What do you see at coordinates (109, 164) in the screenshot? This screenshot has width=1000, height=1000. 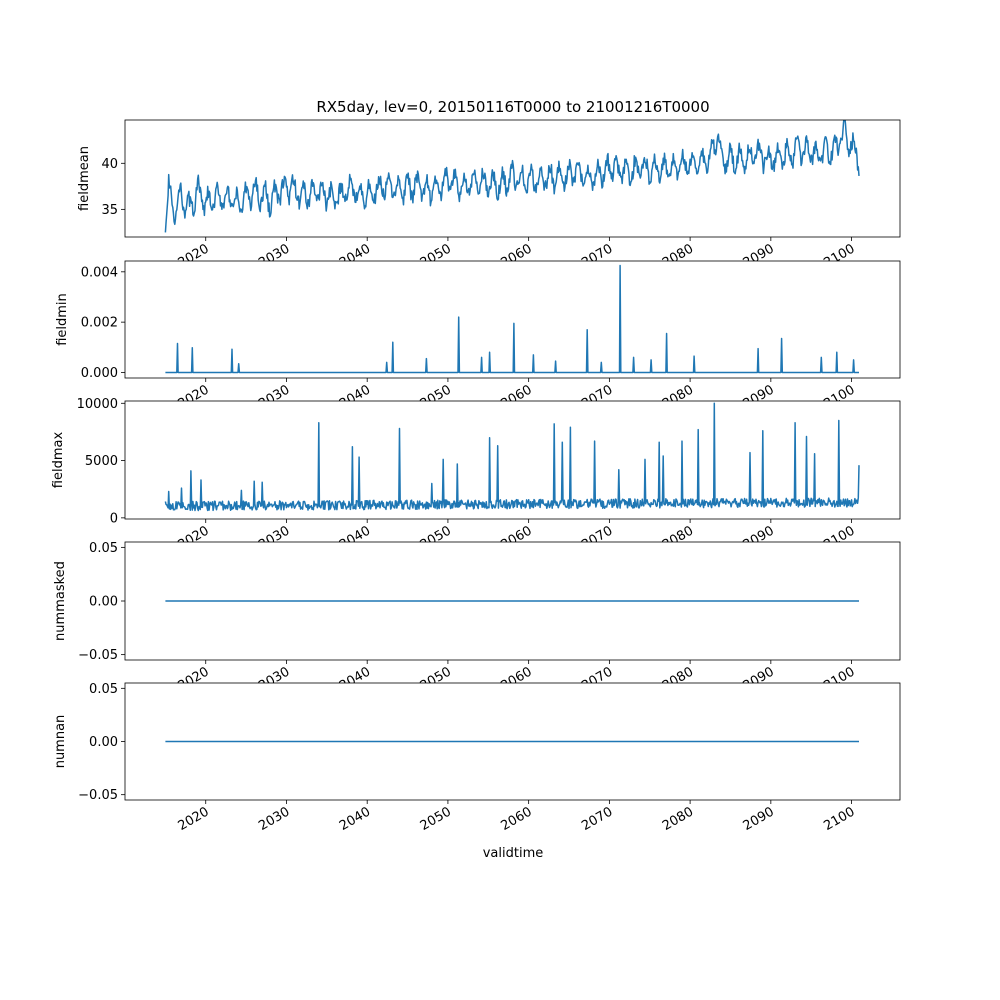 I see `y-tick-label: 40` at bounding box center [109, 164].